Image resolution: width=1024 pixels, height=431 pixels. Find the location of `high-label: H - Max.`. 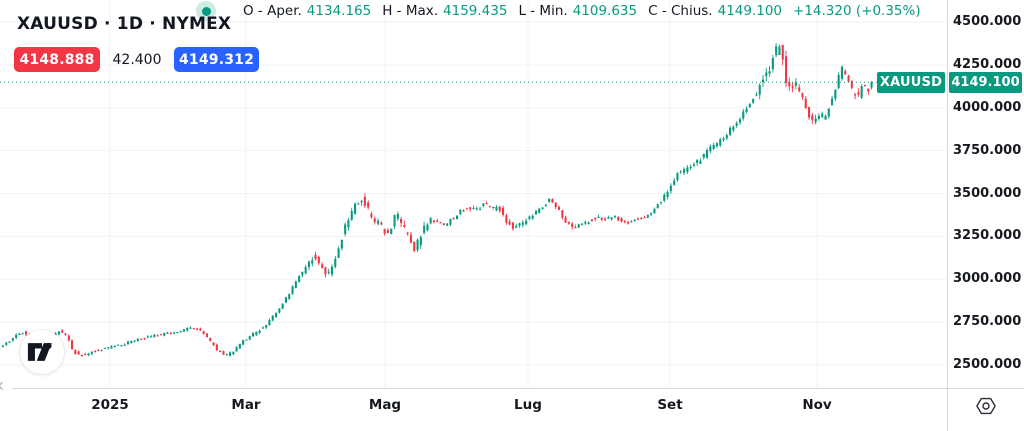

high-label: H - Max. is located at coordinates (410, 11).